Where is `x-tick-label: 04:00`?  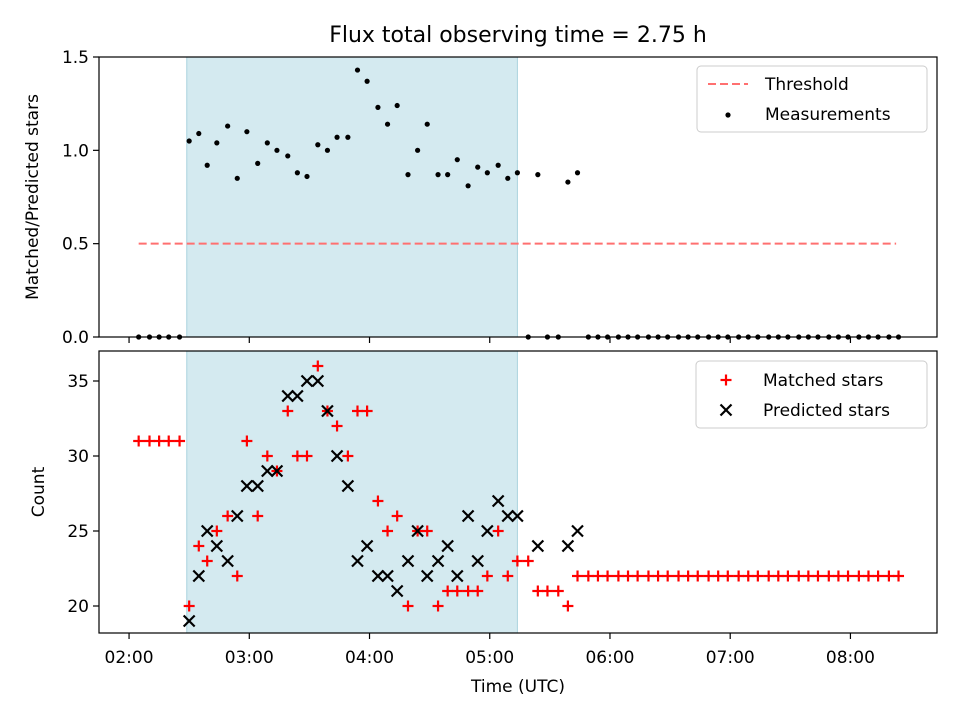
x-tick-label: 04:00 is located at coordinates (369, 658).